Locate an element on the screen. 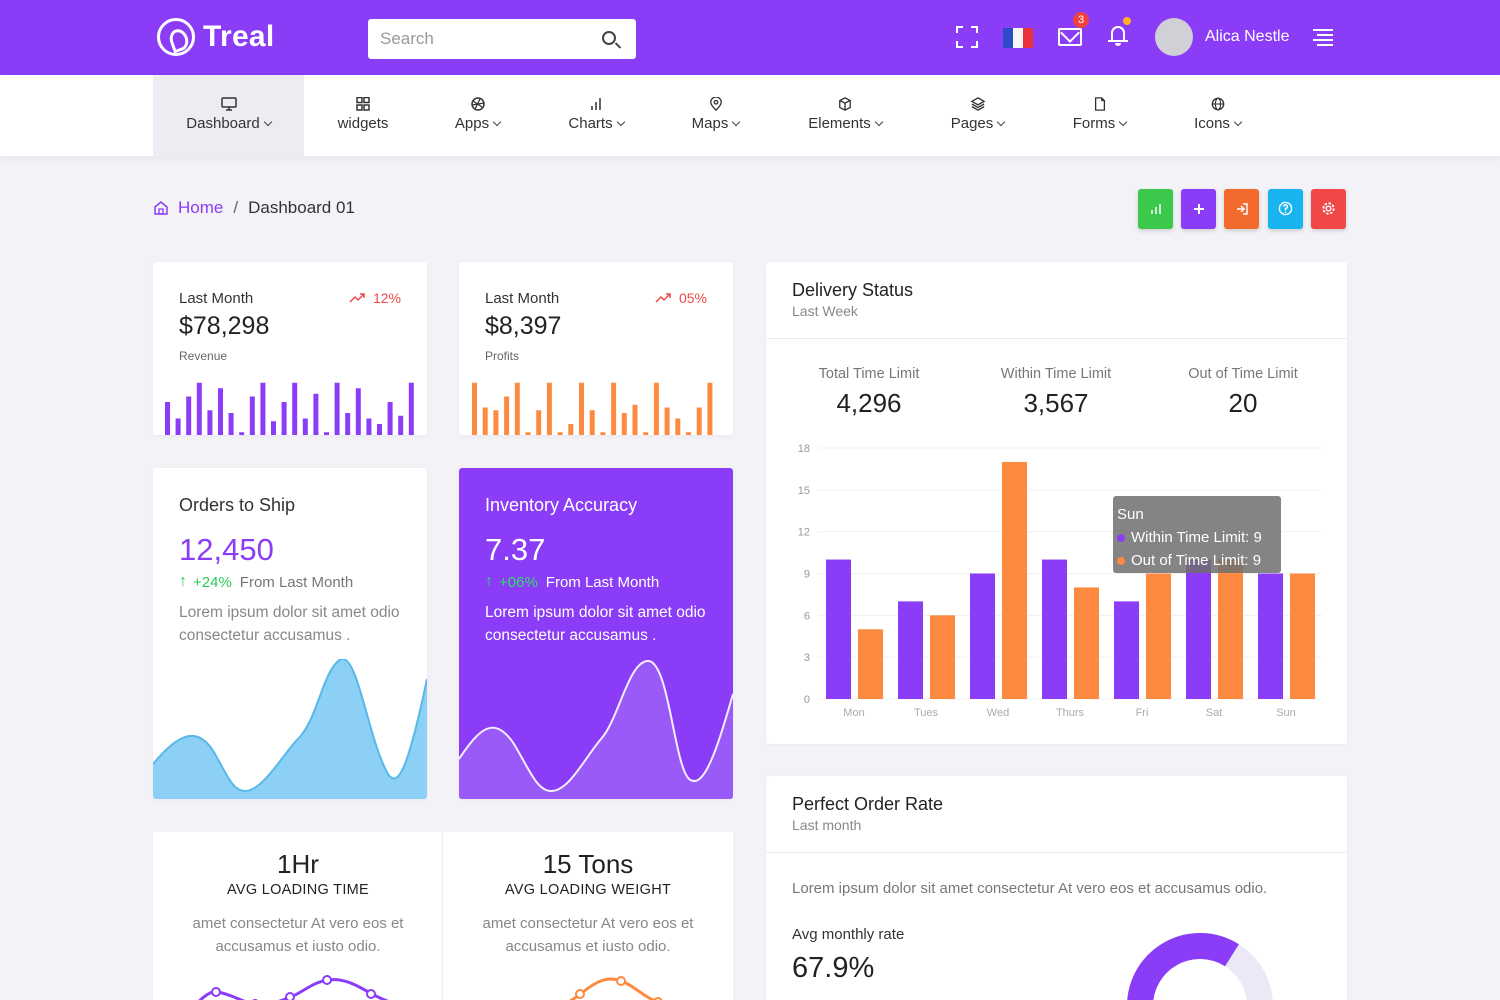 The height and width of the screenshot is (1000, 1500). legend-dot-orange is located at coordinates (1121, 561).